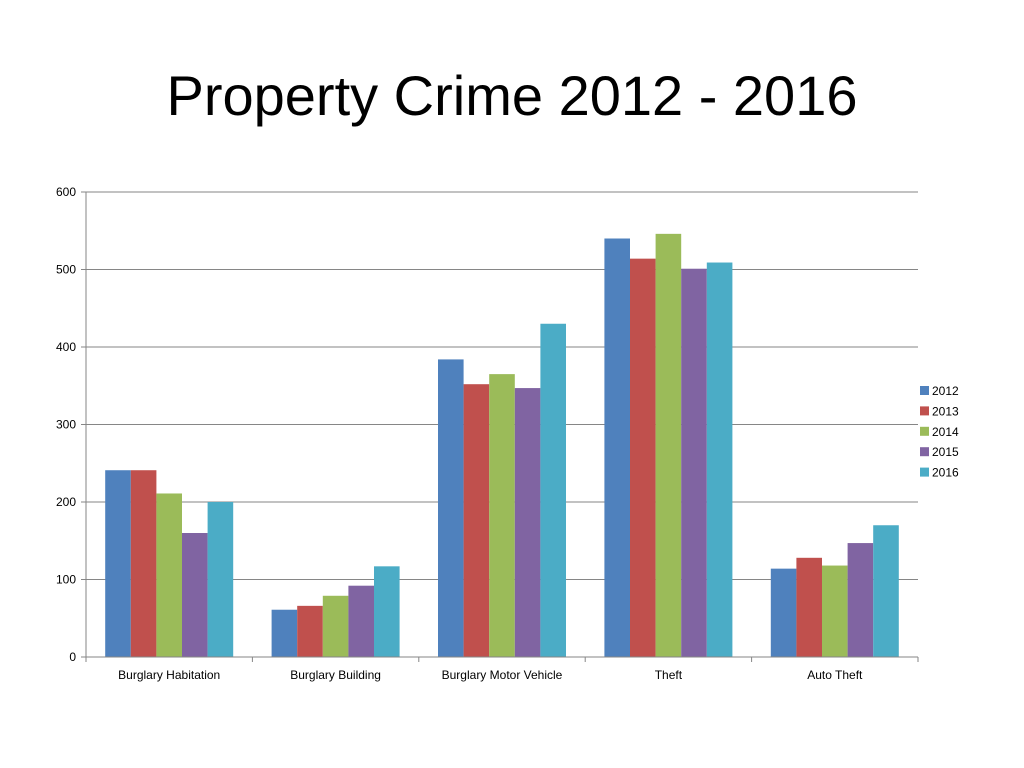  What do you see at coordinates (66, 580) in the screenshot?
I see `y-tick-label: 100` at bounding box center [66, 580].